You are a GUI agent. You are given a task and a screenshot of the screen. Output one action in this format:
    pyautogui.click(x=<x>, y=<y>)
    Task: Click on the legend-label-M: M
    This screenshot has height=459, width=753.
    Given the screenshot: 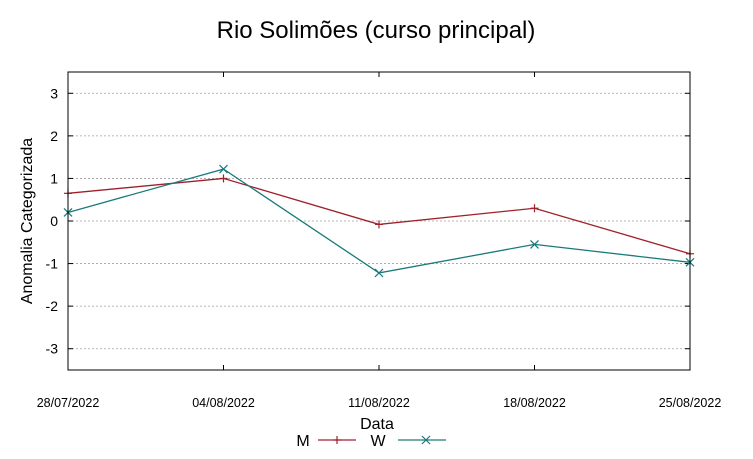 What is the action you would take?
    pyautogui.click(x=302, y=441)
    